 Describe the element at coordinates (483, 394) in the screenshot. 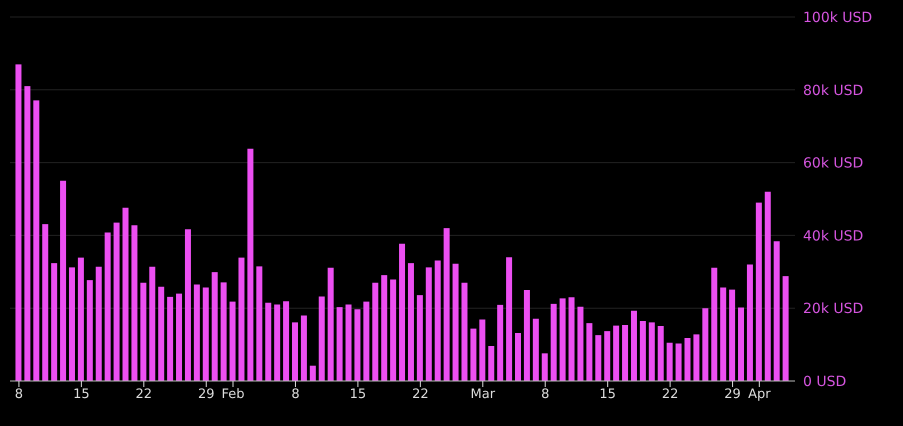

I see `x-tick-label: Mar` at that location.